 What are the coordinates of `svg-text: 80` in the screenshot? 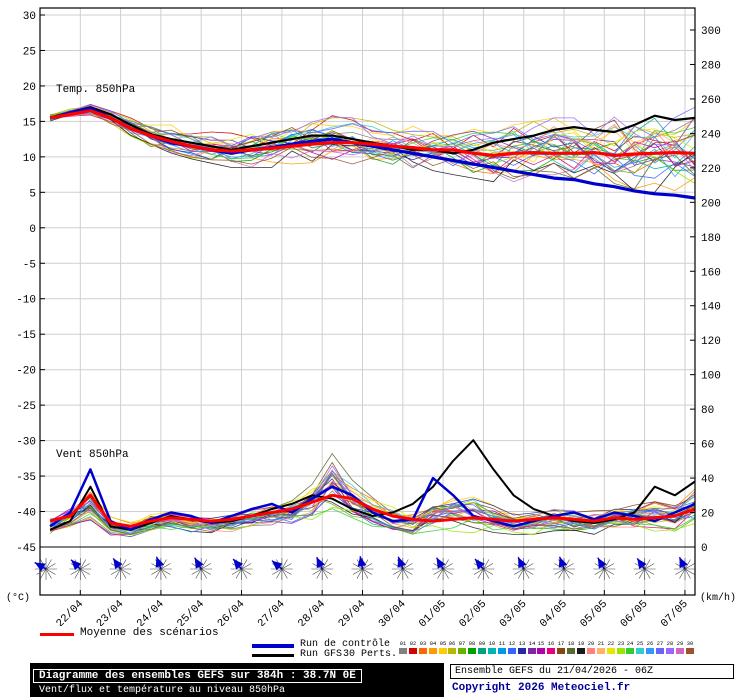 It's located at (707, 411).